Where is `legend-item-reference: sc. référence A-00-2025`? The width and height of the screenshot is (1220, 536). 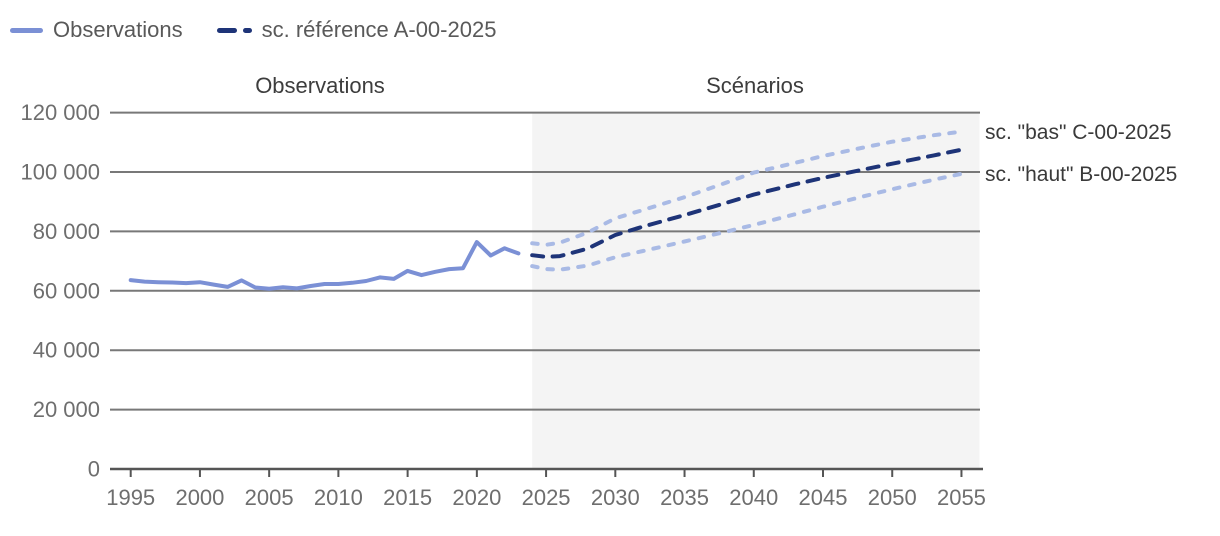
legend-item-reference: sc. référence A-00-2025 is located at coordinates (356, 30).